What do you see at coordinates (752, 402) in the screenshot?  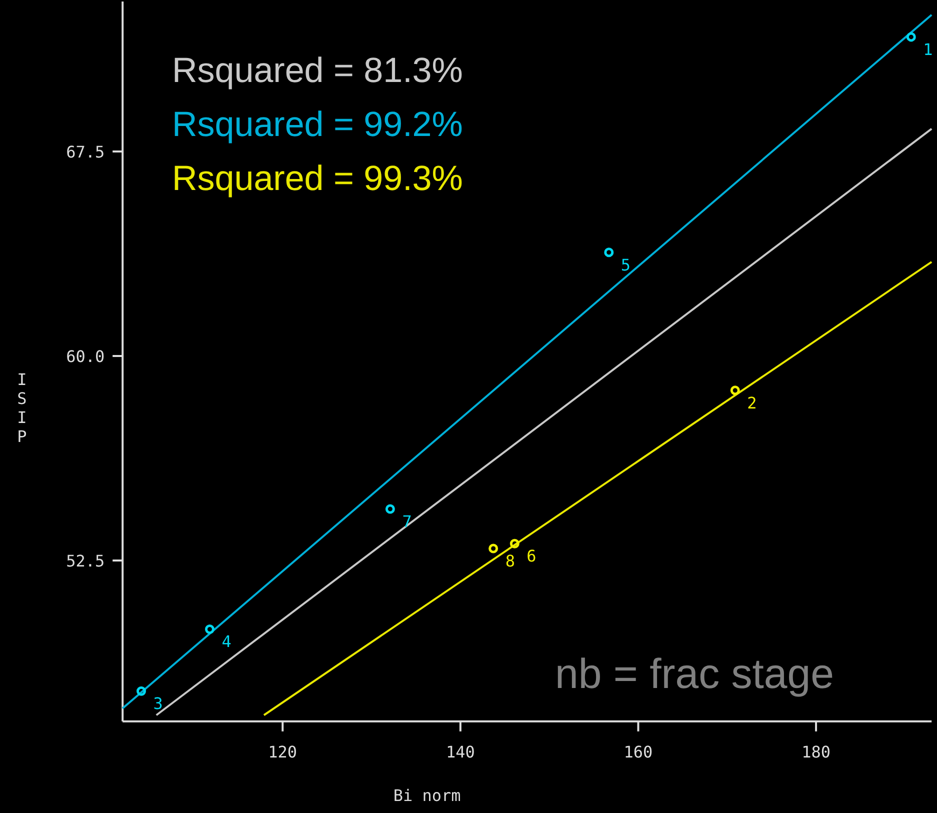 I see `annotation: 2` at bounding box center [752, 402].